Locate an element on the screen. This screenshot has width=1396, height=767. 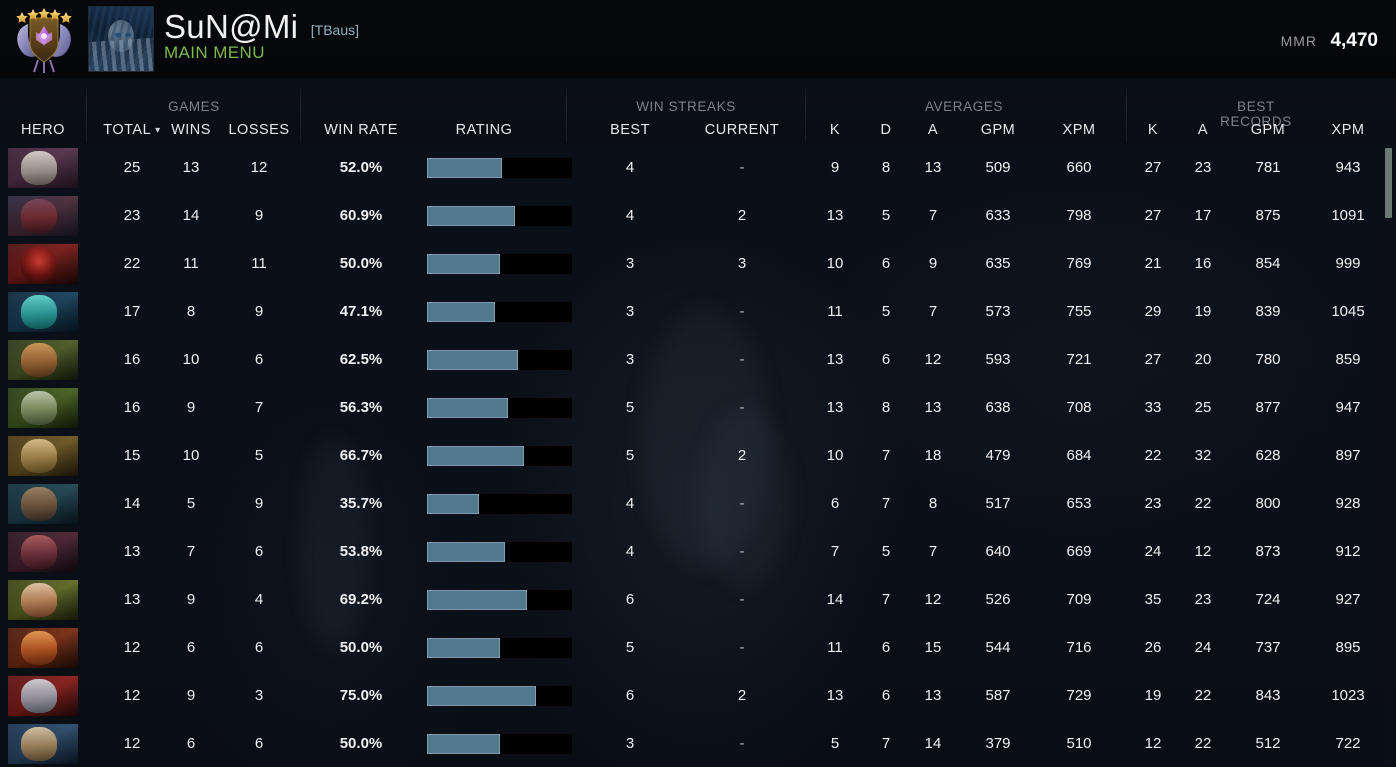
column-header-avg-k: K is located at coordinates (835, 130).